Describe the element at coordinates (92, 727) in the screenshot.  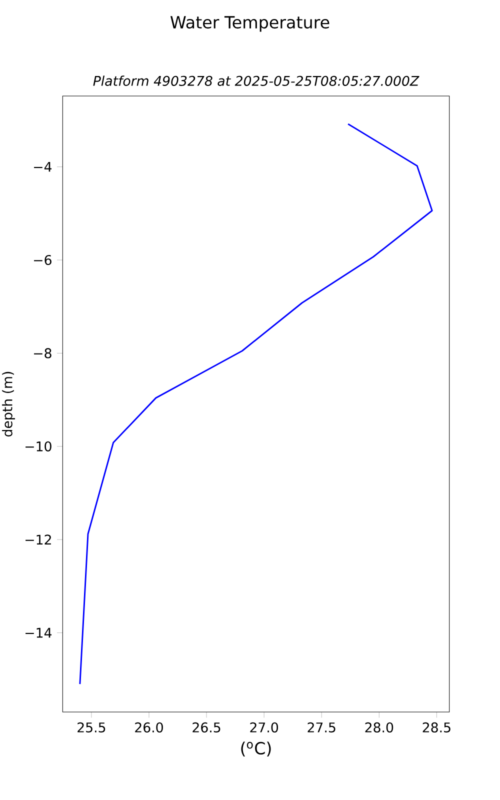
I see `x-tick-label: 25.5` at that location.